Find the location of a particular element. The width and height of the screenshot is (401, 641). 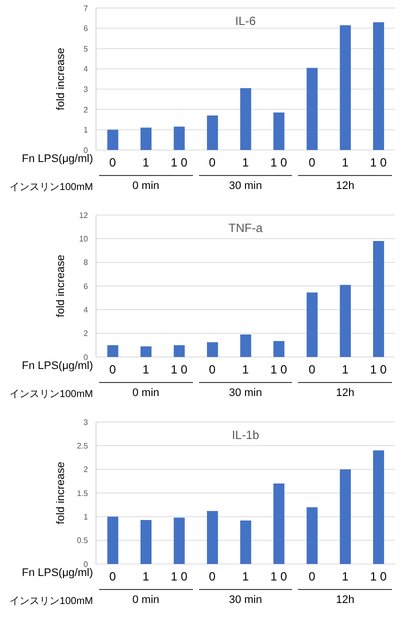

y-tick-label: 1.5 is located at coordinates (82, 493).